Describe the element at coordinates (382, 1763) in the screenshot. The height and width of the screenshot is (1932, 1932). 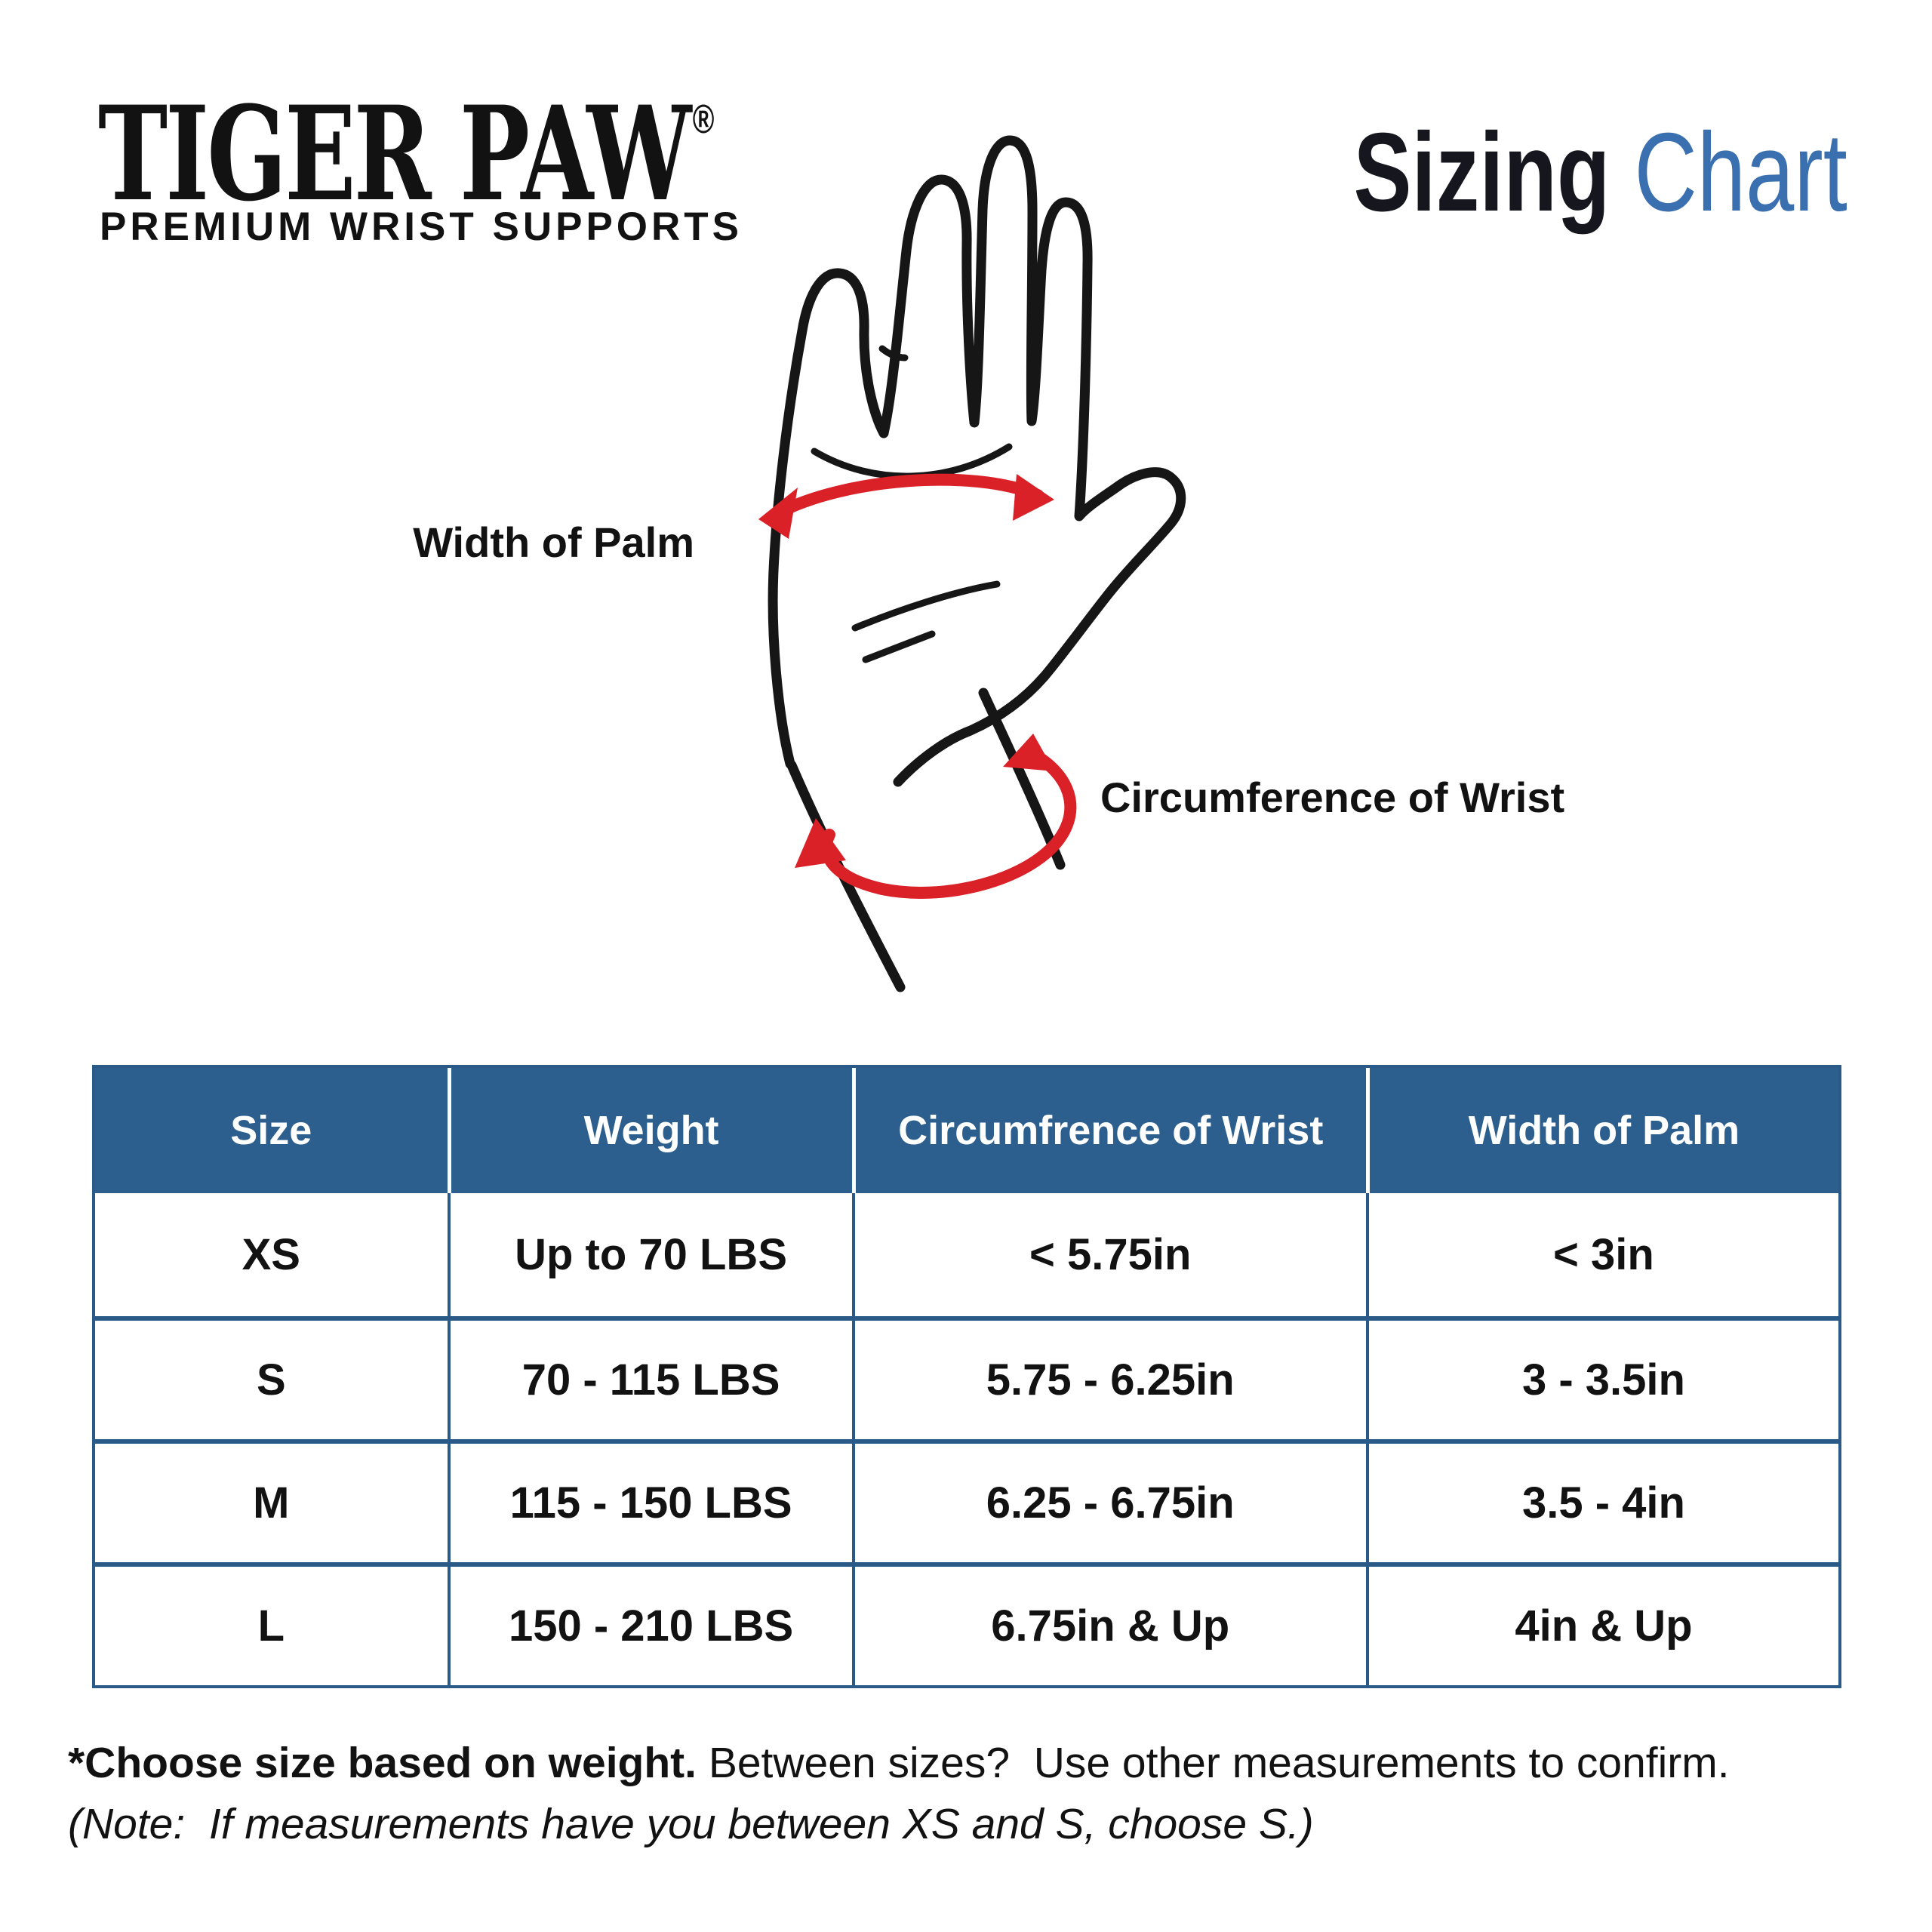
I see `footnote-bold-text: *Choose size based on weight.` at that location.